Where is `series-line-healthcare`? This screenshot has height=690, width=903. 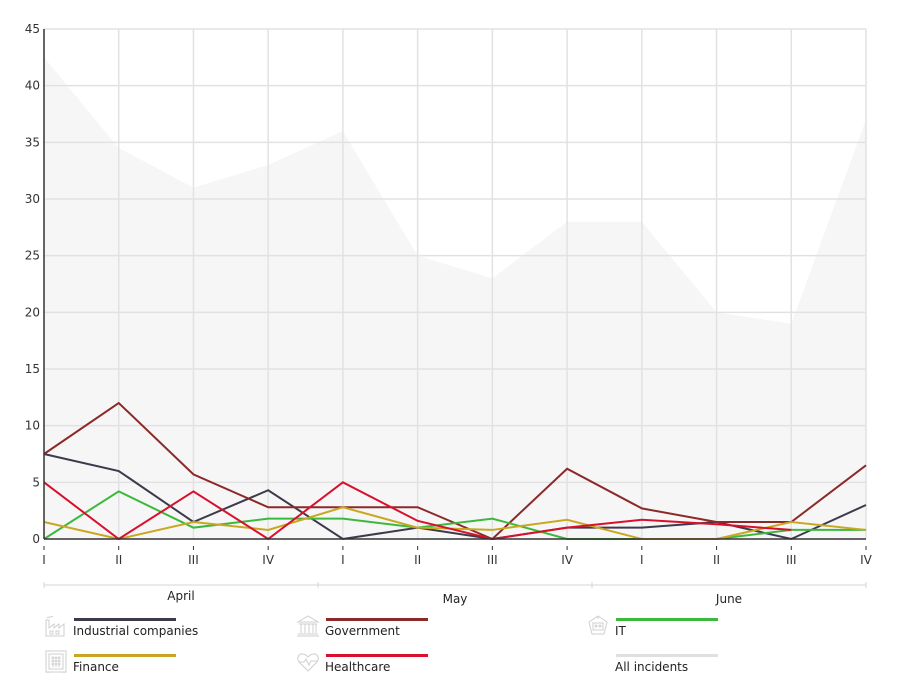 series-line-healthcare is located at coordinates (417, 511).